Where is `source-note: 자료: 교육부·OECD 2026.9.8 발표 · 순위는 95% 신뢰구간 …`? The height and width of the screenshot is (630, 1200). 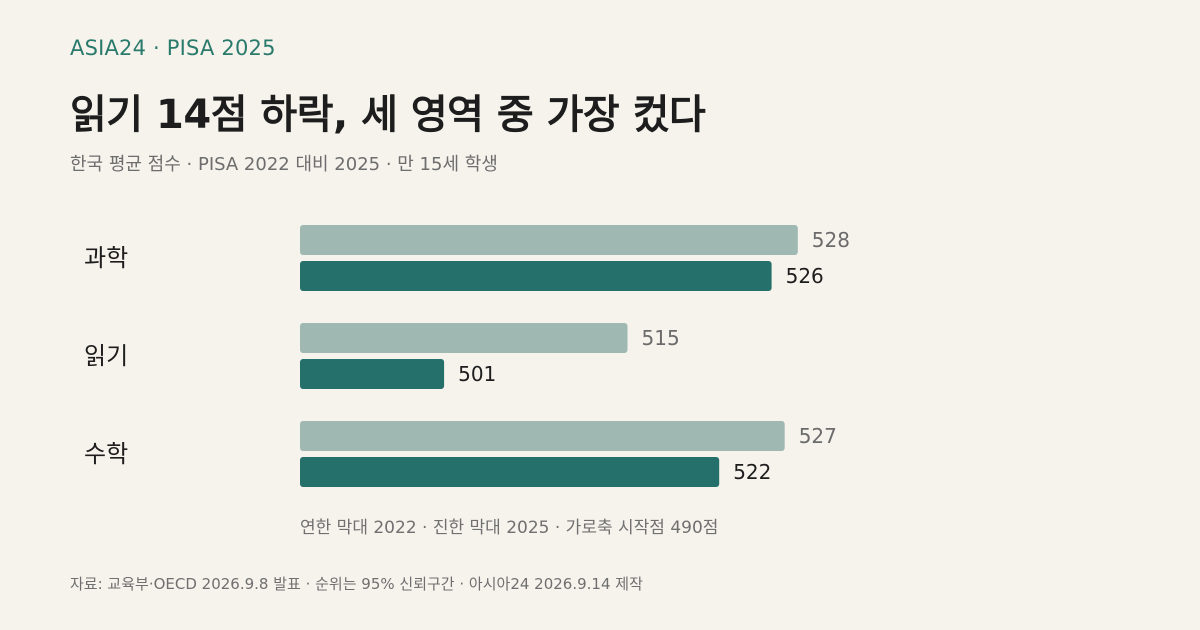 source-note: 자료: 교육부·OECD 2026.9.8 발표 · 순위는 95% 신뢰구간 … is located at coordinates (356, 584).